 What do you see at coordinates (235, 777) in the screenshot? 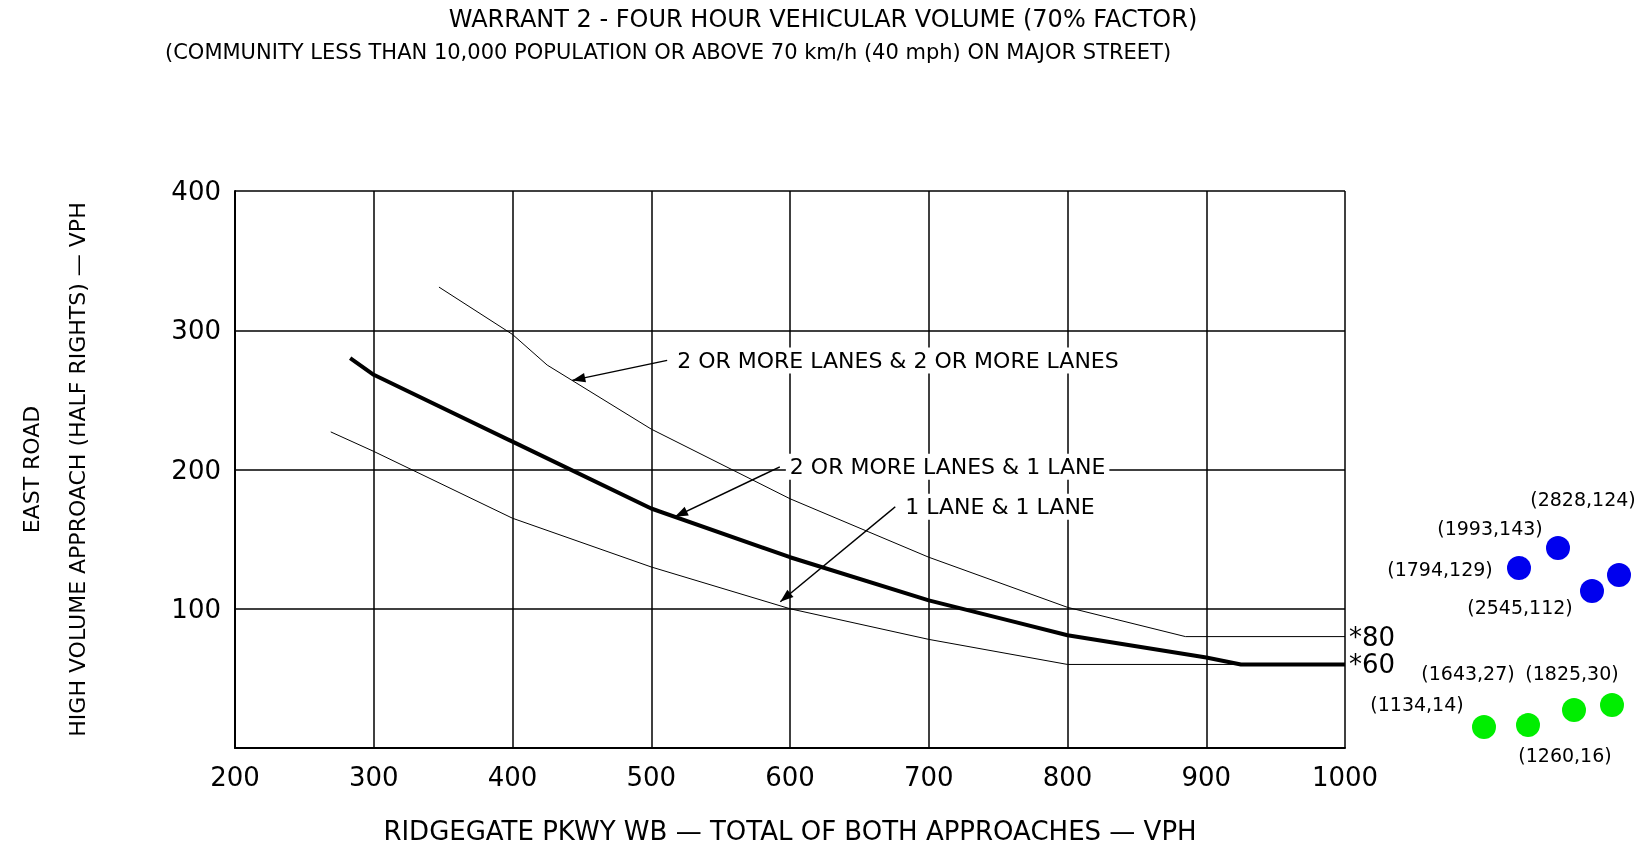
I see `x-tick-label: 200` at bounding box center [235, 777].